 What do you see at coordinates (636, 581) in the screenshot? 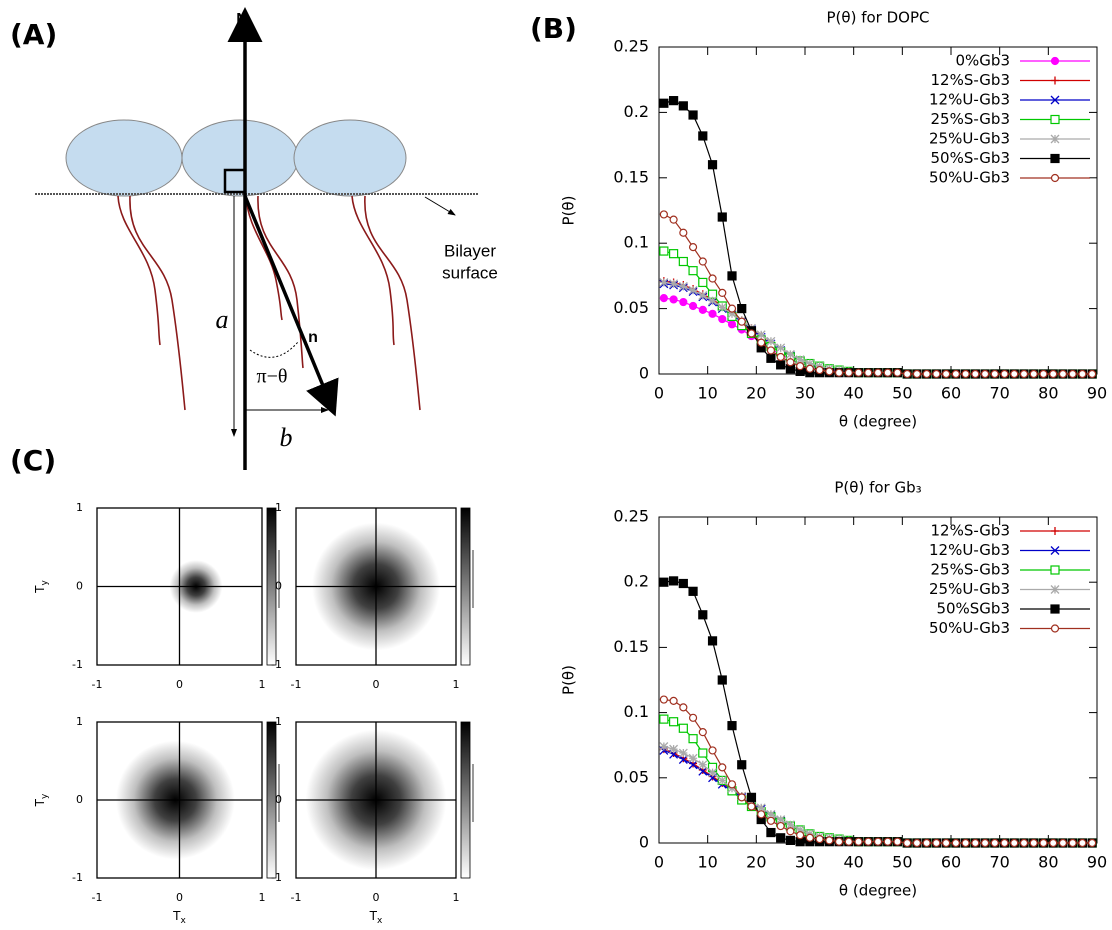
I see `y-tick-label: 0.2` at bounding box center [636, 581].